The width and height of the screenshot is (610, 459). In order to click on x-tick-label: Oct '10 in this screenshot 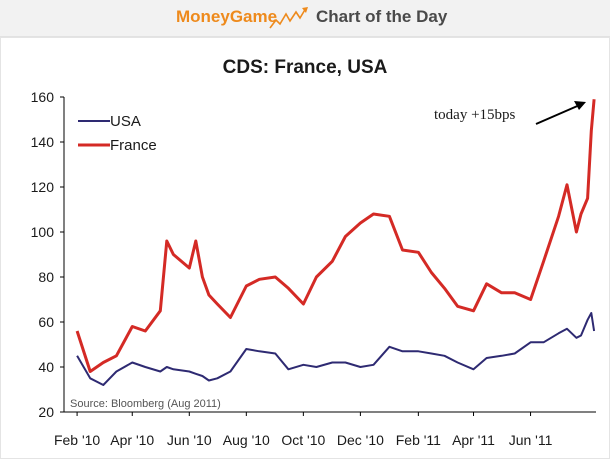, I will do `click(303, 440)`.